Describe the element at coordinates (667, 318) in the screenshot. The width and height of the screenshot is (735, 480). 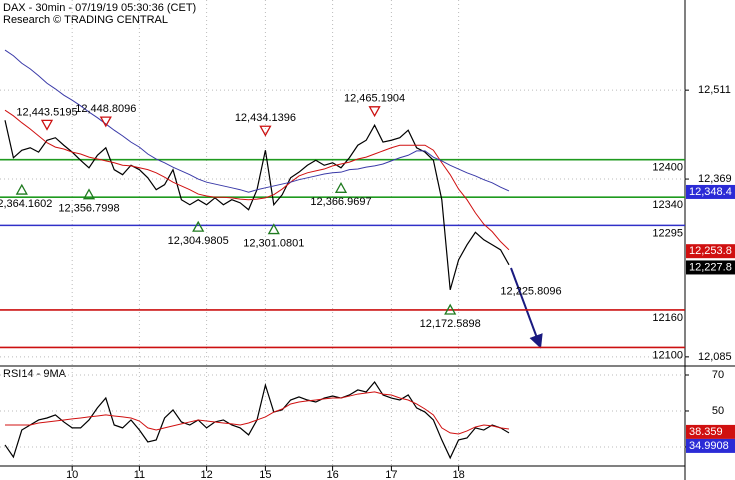
I see `level-label: 12160` at that location.